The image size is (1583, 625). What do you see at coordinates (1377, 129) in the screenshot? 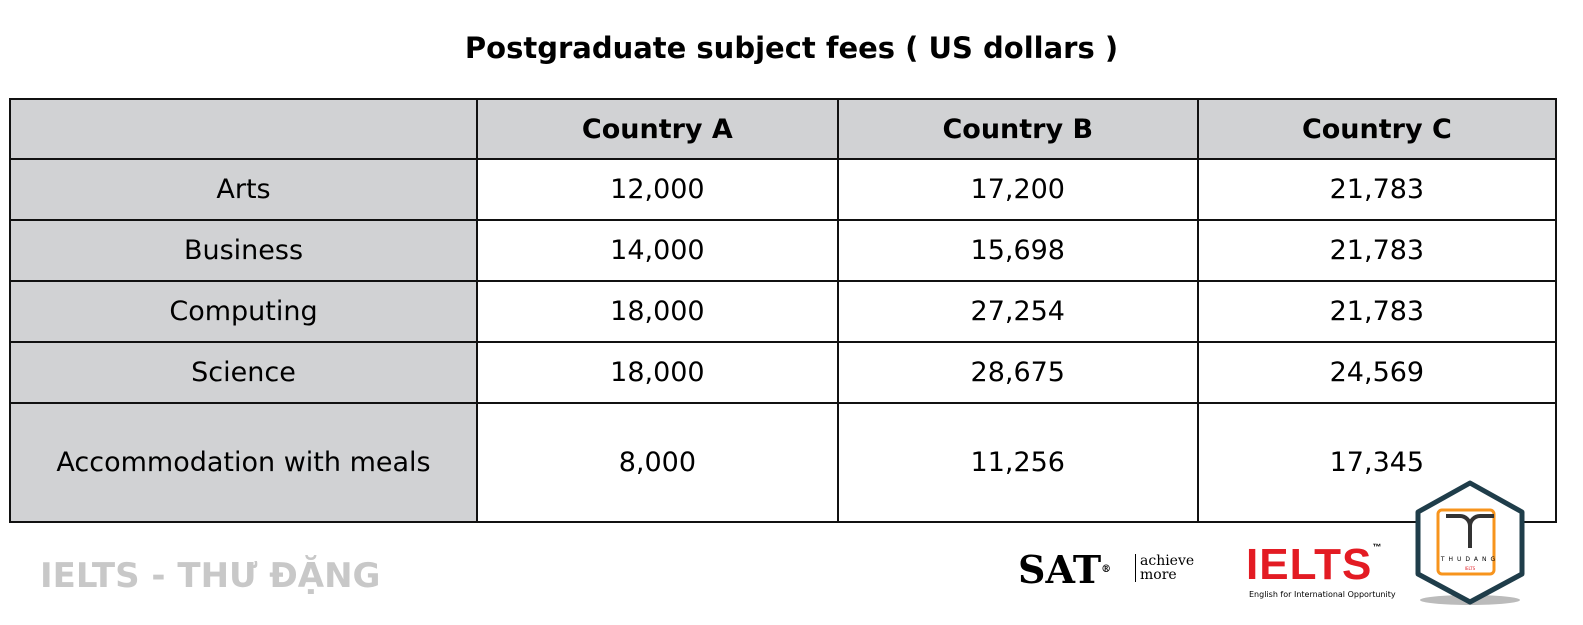
I see `header-country-c: Country C` at bounding box center [1377, 129].